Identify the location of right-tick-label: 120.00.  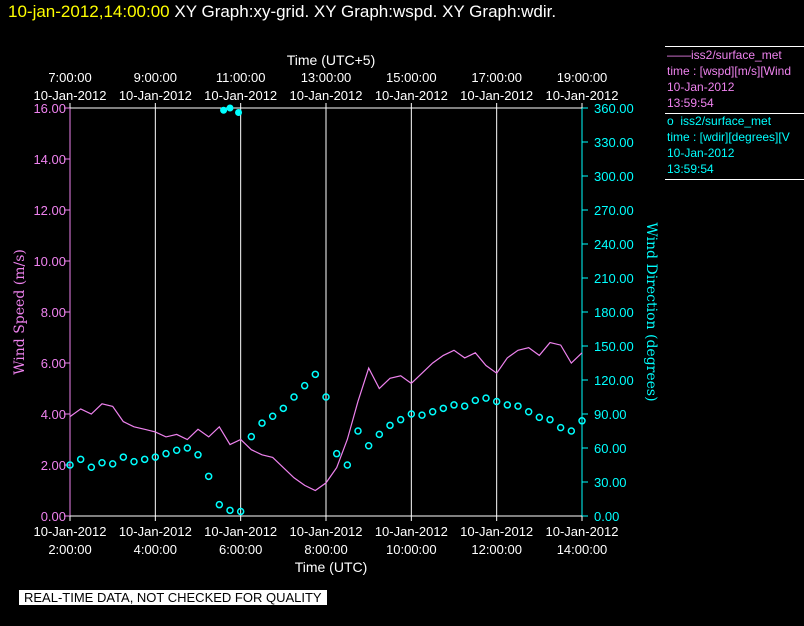
(614, 380).